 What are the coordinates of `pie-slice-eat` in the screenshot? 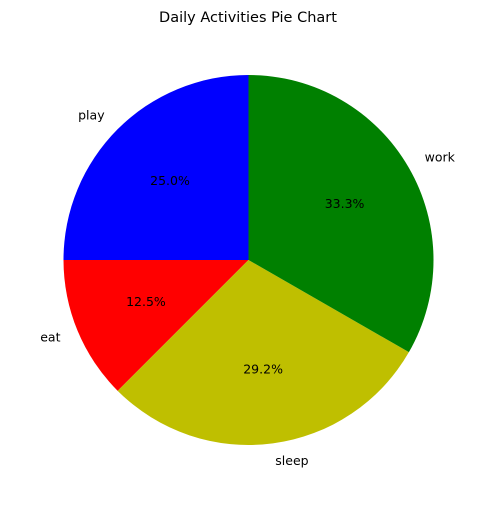 It's located at (156, 325).